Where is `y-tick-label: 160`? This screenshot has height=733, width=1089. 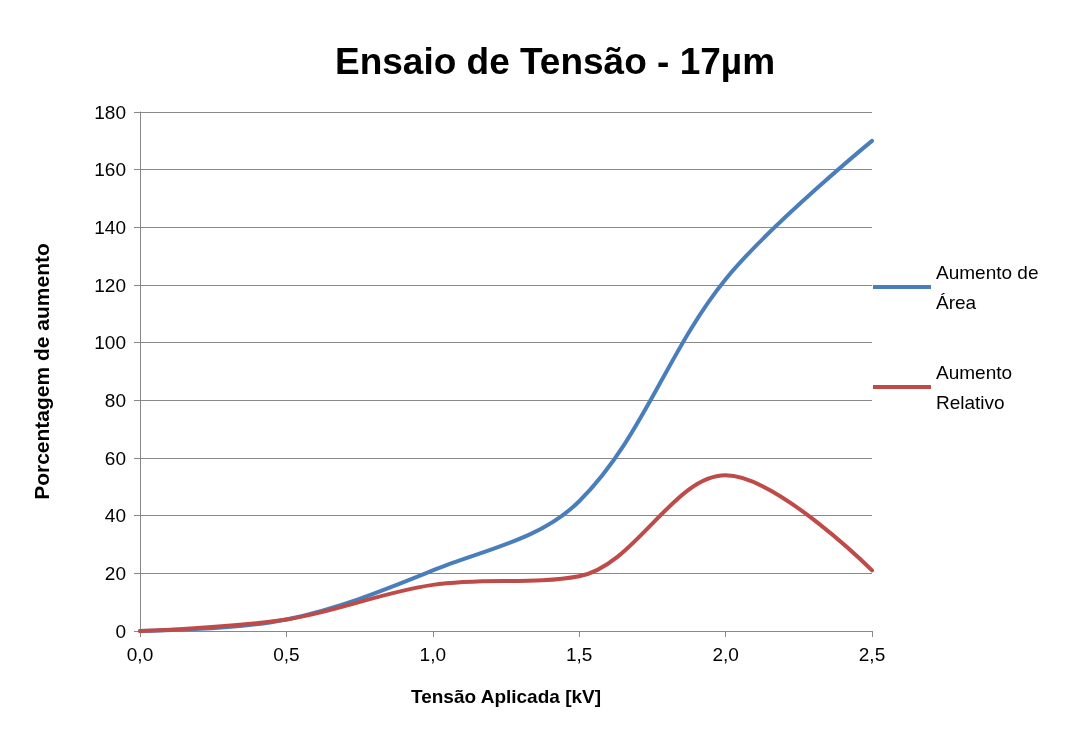
y-tick-label: 160 is located at coordinates (110, 170).